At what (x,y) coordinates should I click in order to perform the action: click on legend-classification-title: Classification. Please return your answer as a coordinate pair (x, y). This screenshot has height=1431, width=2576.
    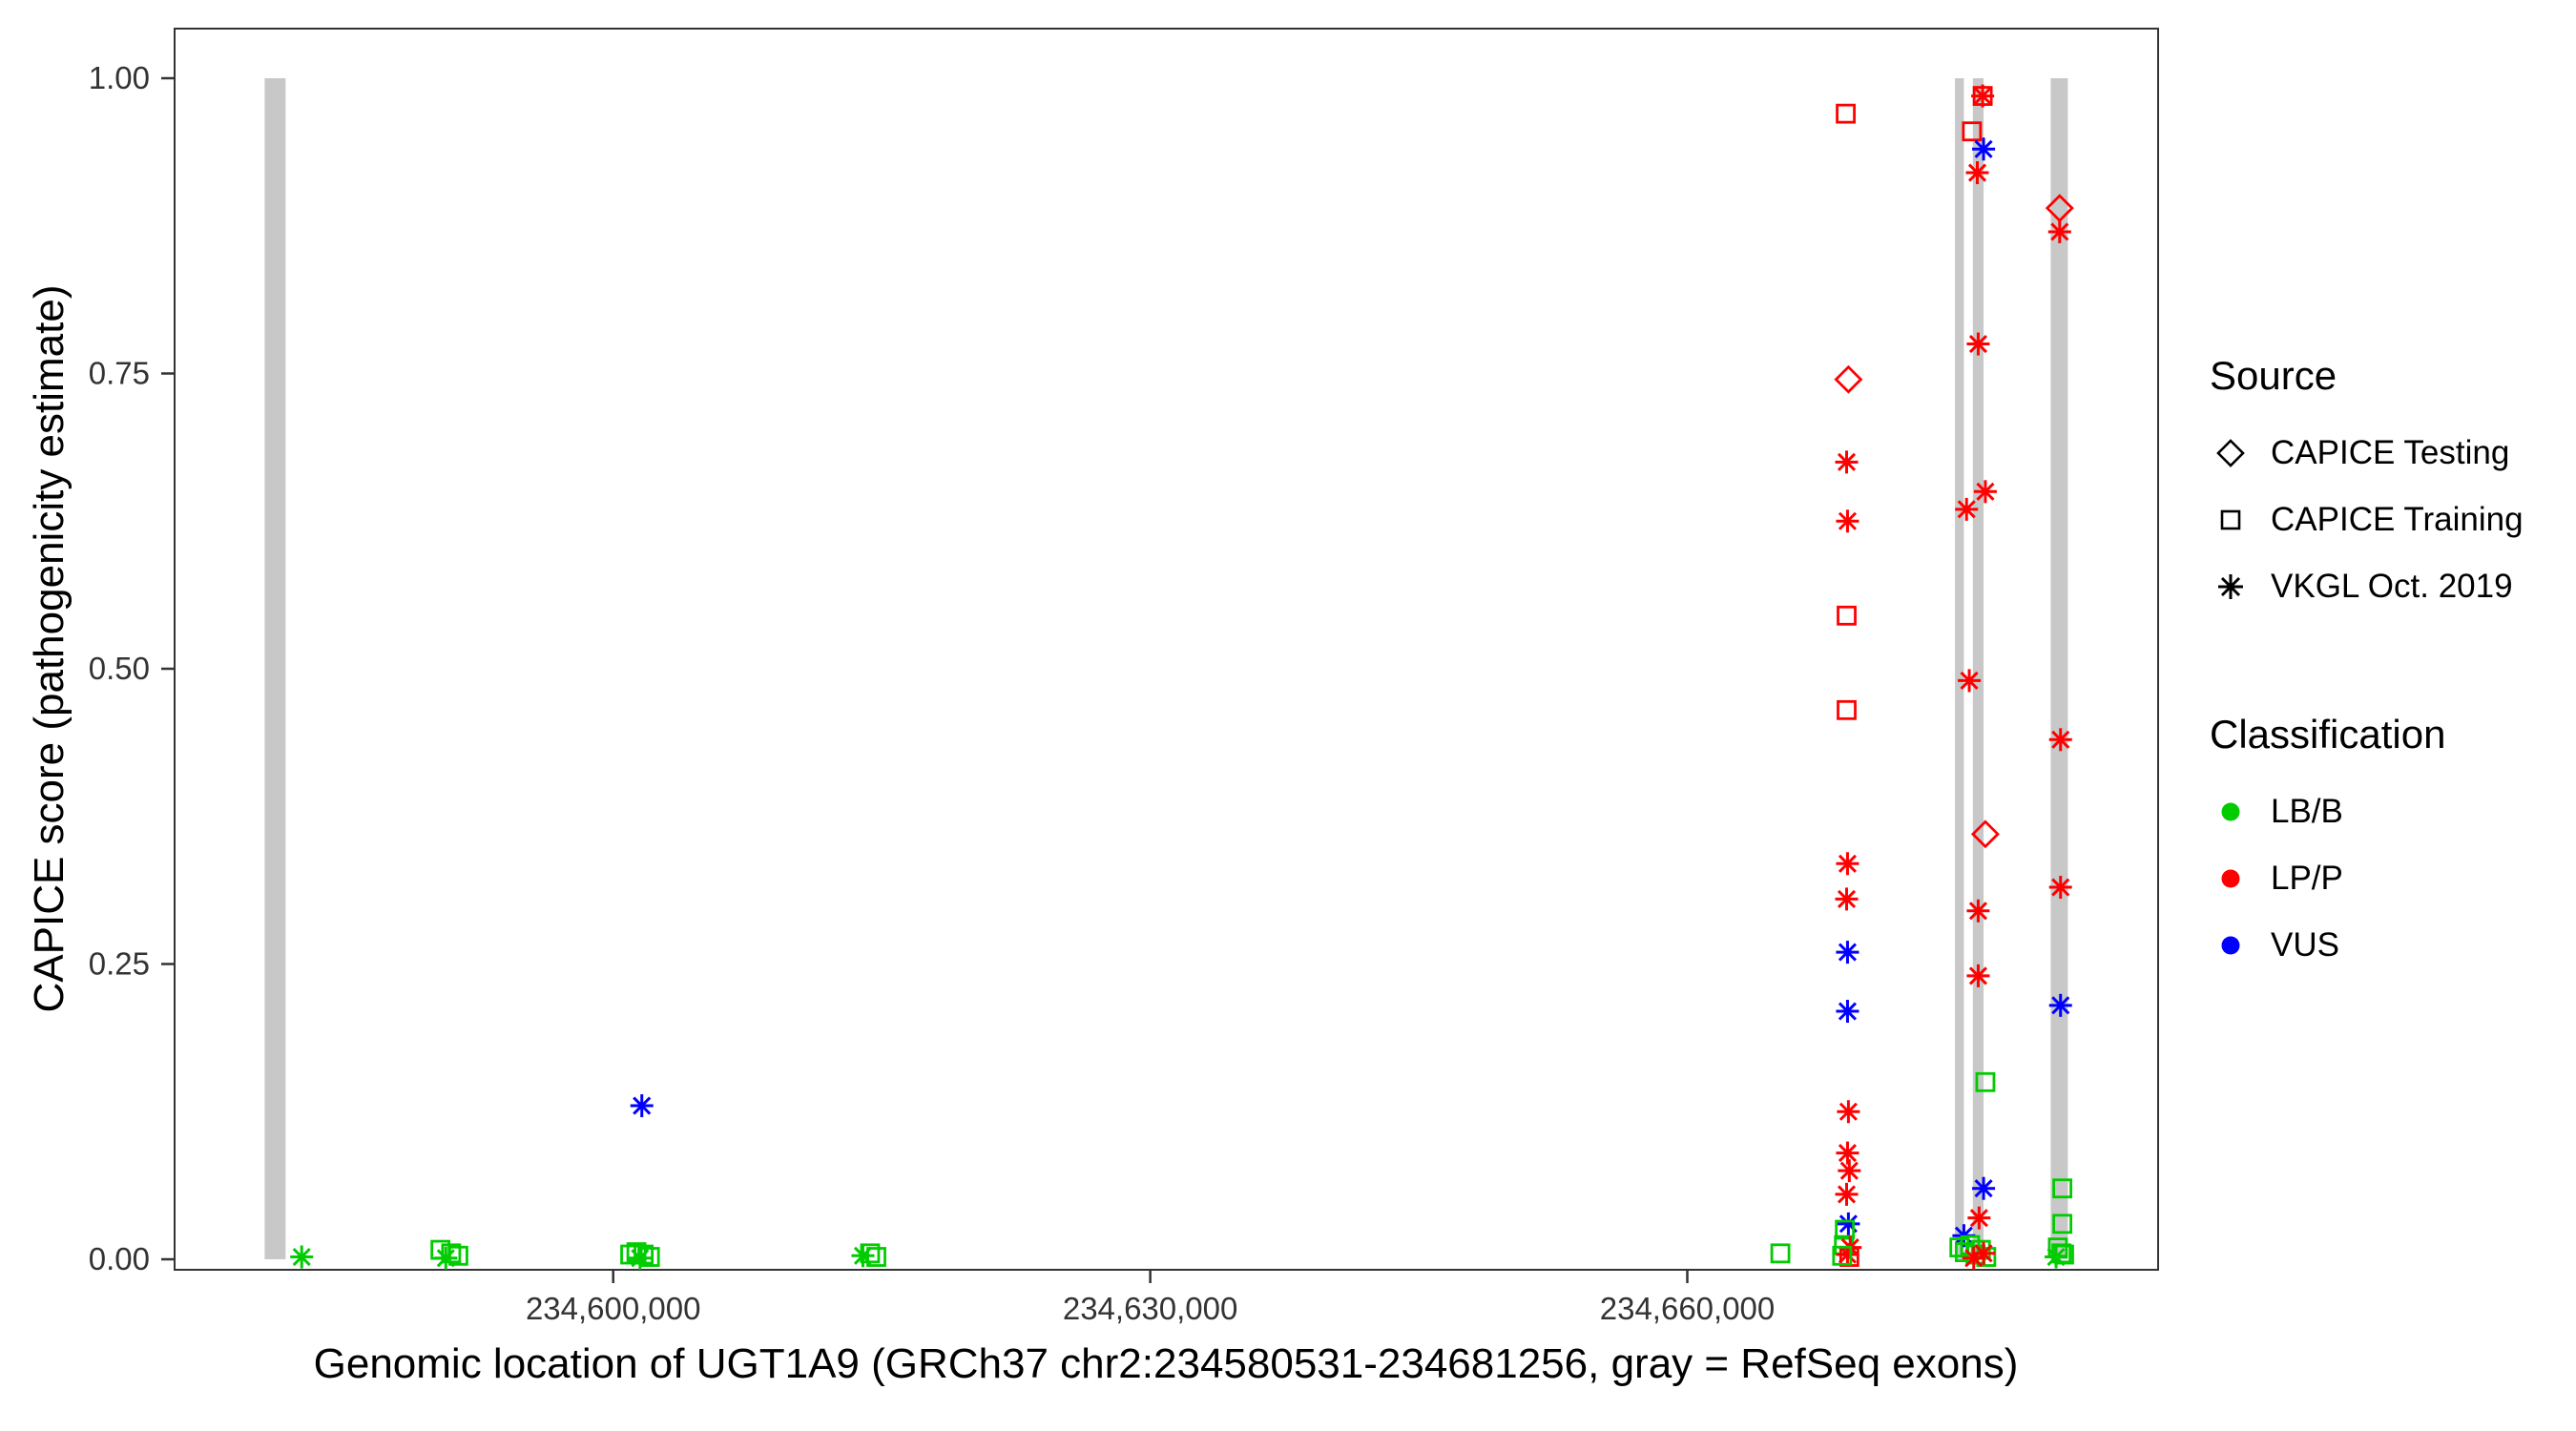
    Looking at the image, I should click on (2328, 734).